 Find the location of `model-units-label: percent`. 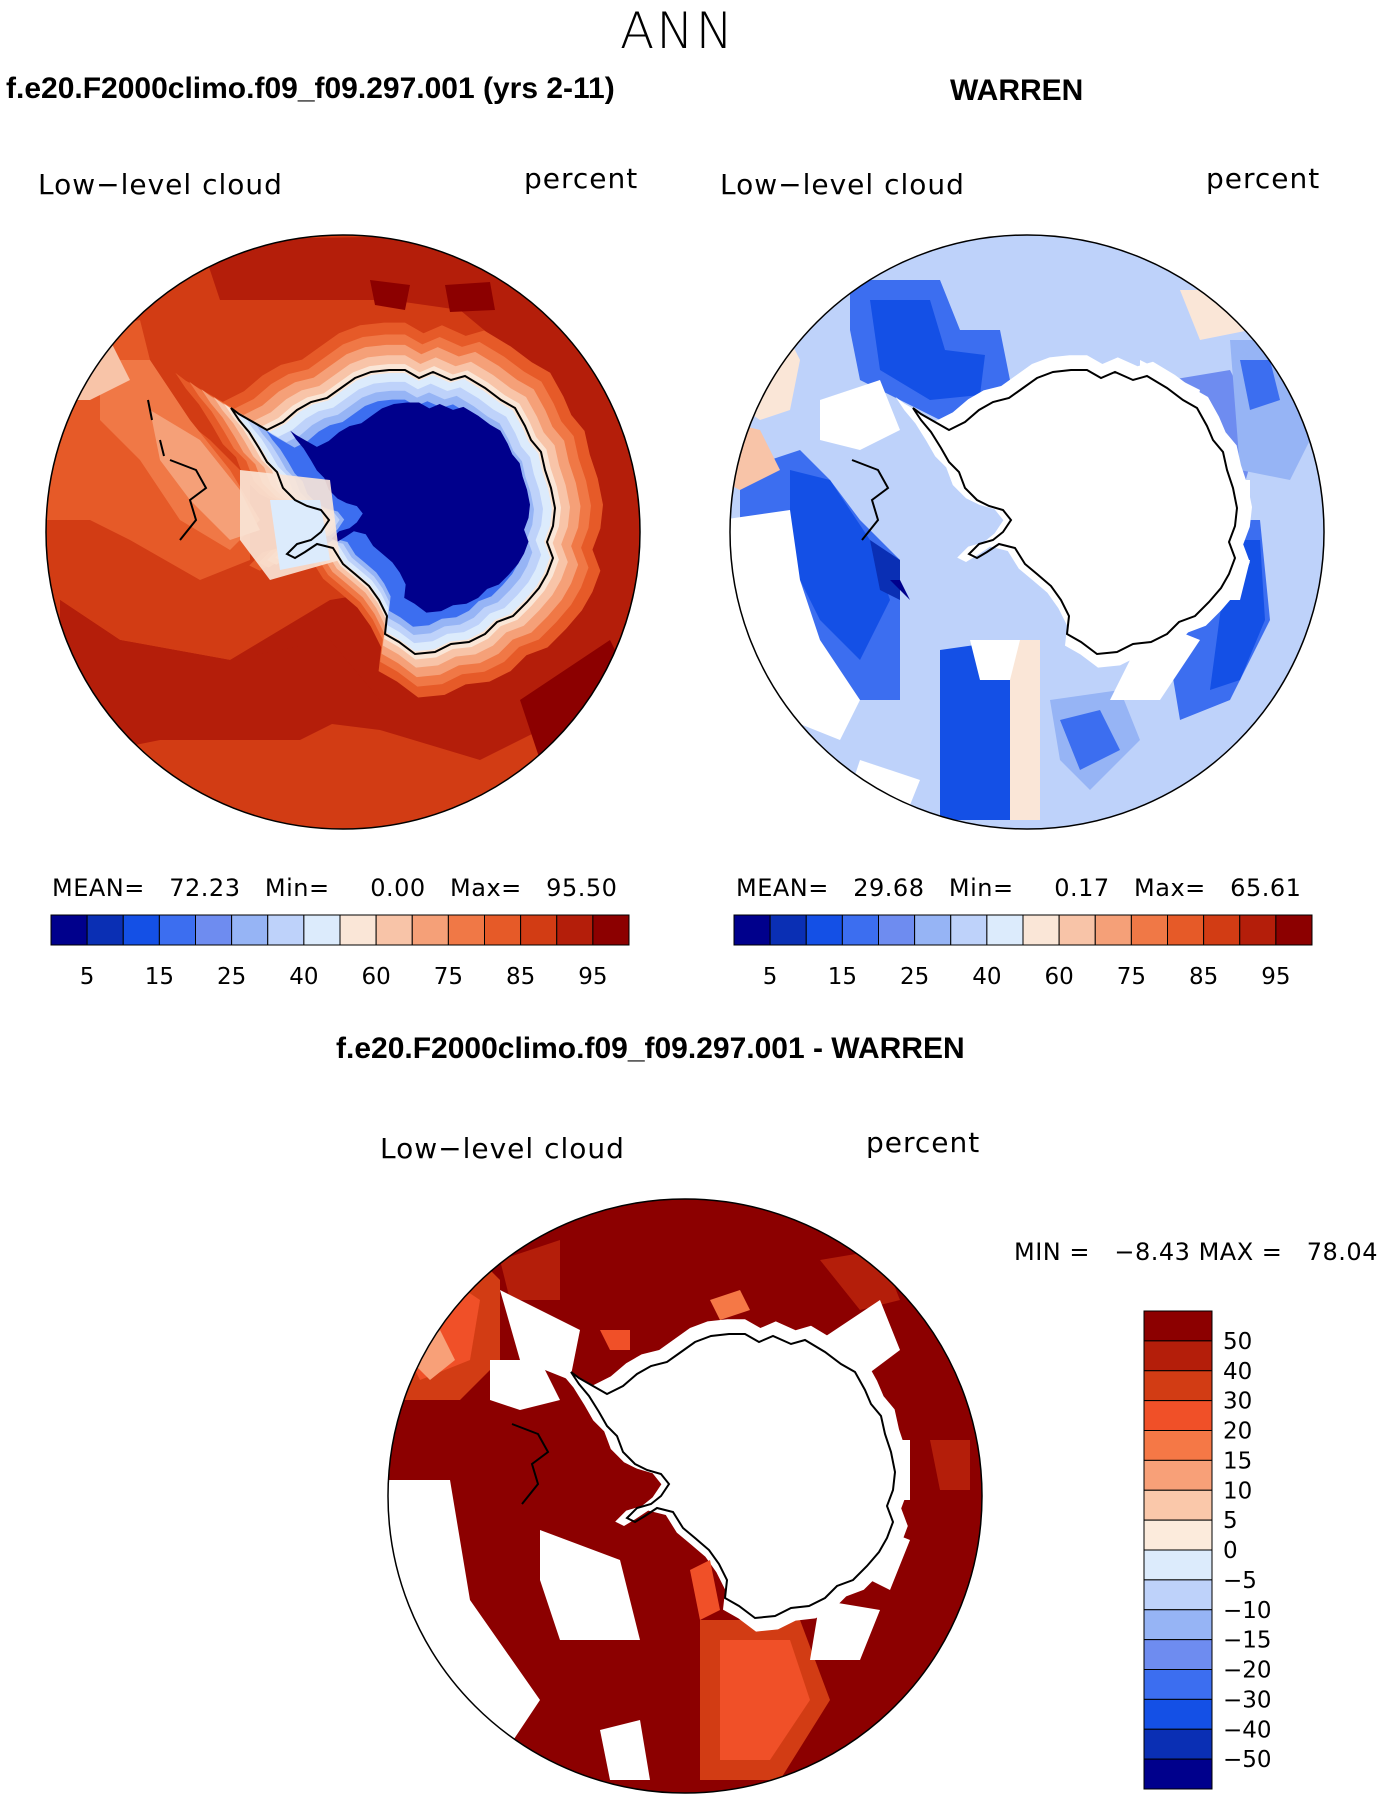

model-units-label: percent is located at coordinates (581, 178).